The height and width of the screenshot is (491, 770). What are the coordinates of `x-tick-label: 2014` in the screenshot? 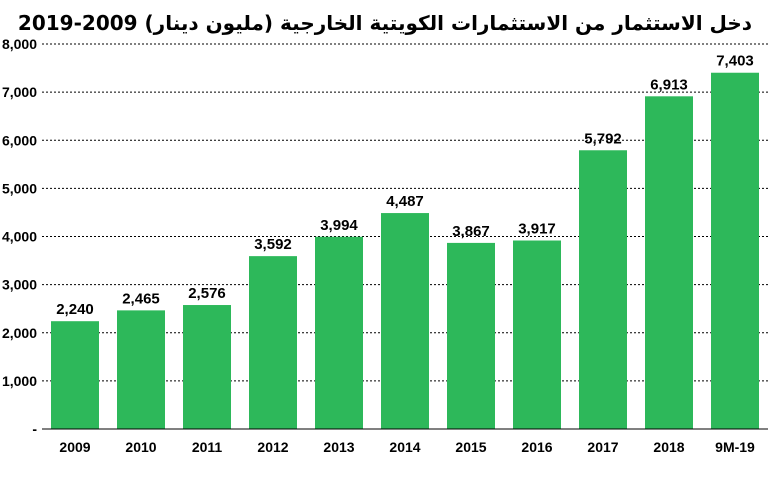 It's located at (404, 447).